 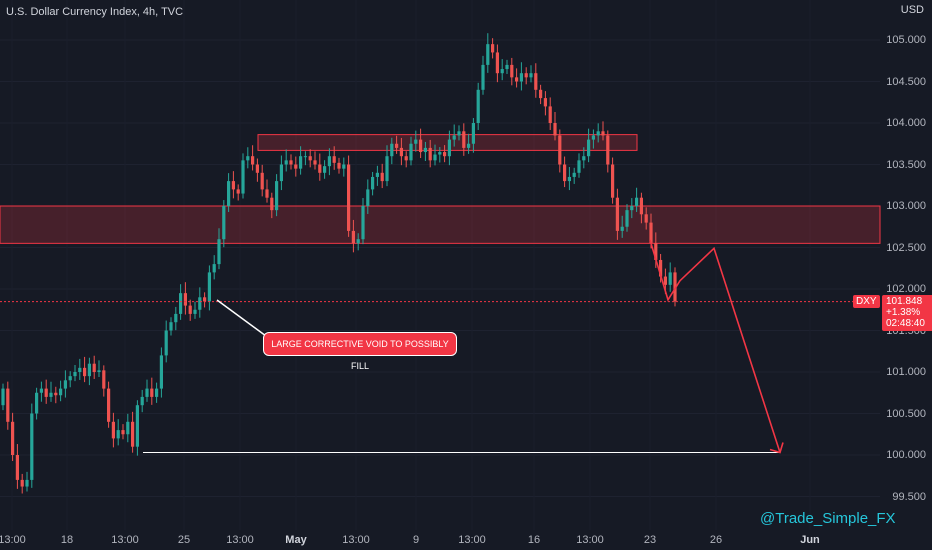 What do you see at coordinates (440, 224) in the screenshot?
I see `demand-zone-wide` at bounding box center [440, 224].